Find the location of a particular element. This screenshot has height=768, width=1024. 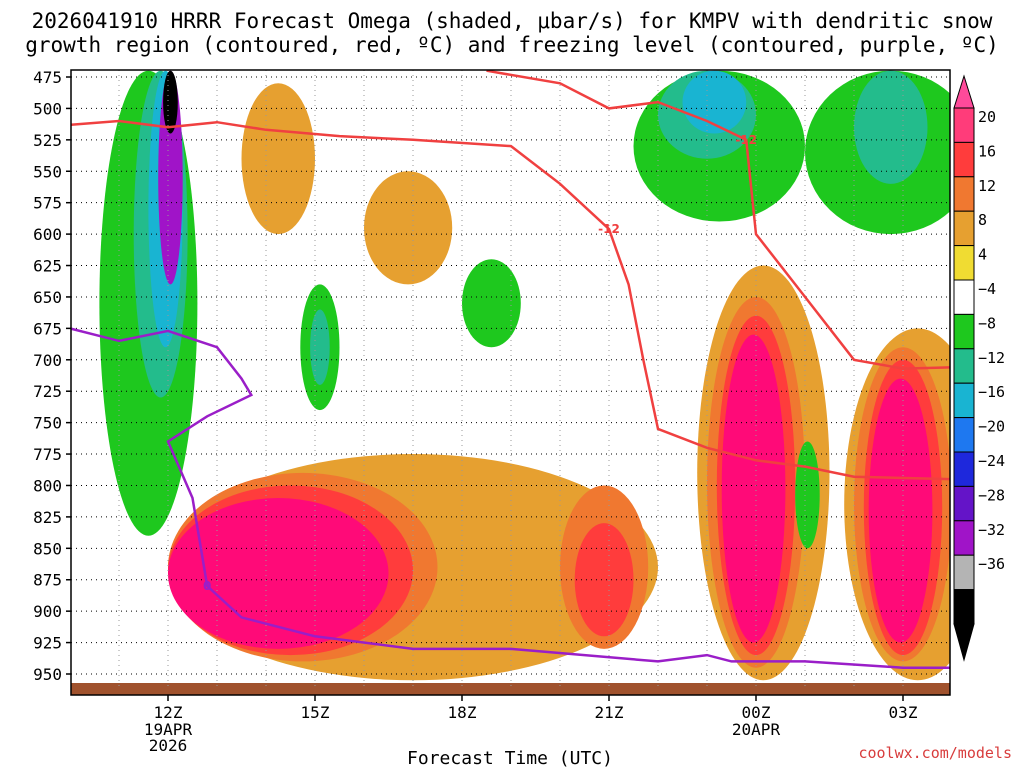

colorbar-label-6: −8 is located at coordinates (987, 323).